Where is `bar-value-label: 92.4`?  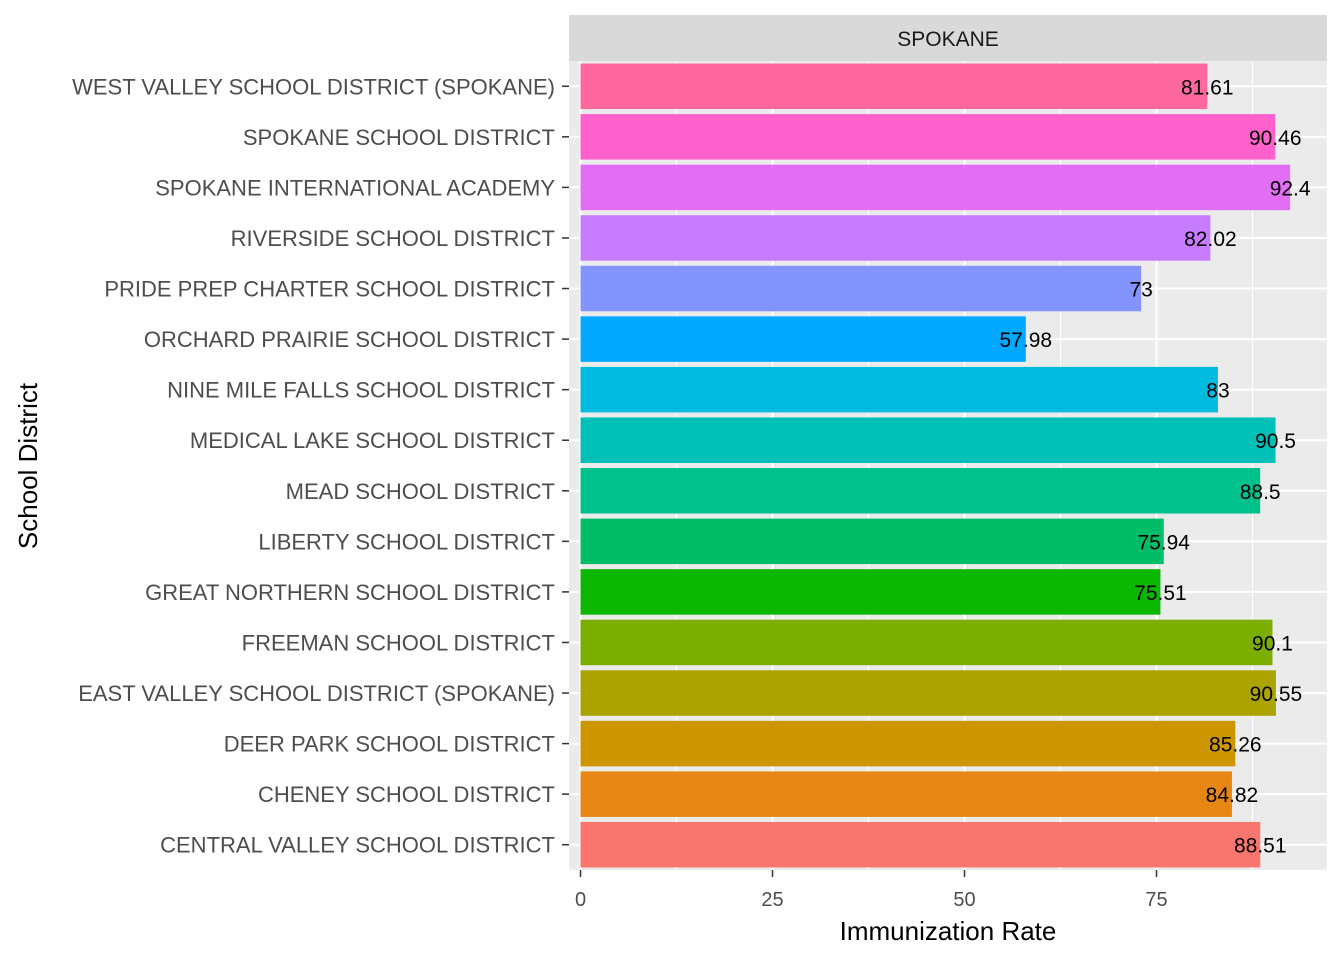
bar-value-label: 92.4 is located at coordinates (1290, 188).